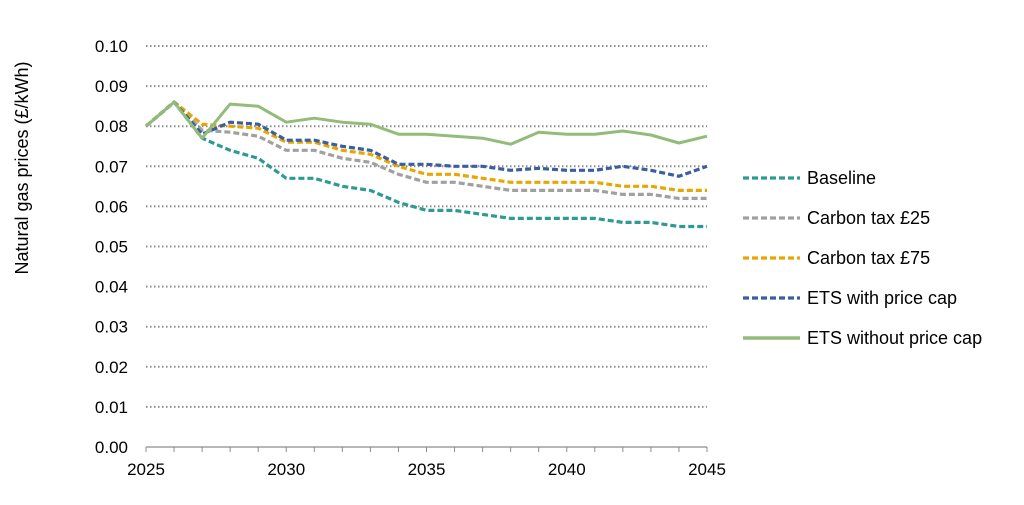  I want to click on y-tick-label: 0.07, so click(111, 166).